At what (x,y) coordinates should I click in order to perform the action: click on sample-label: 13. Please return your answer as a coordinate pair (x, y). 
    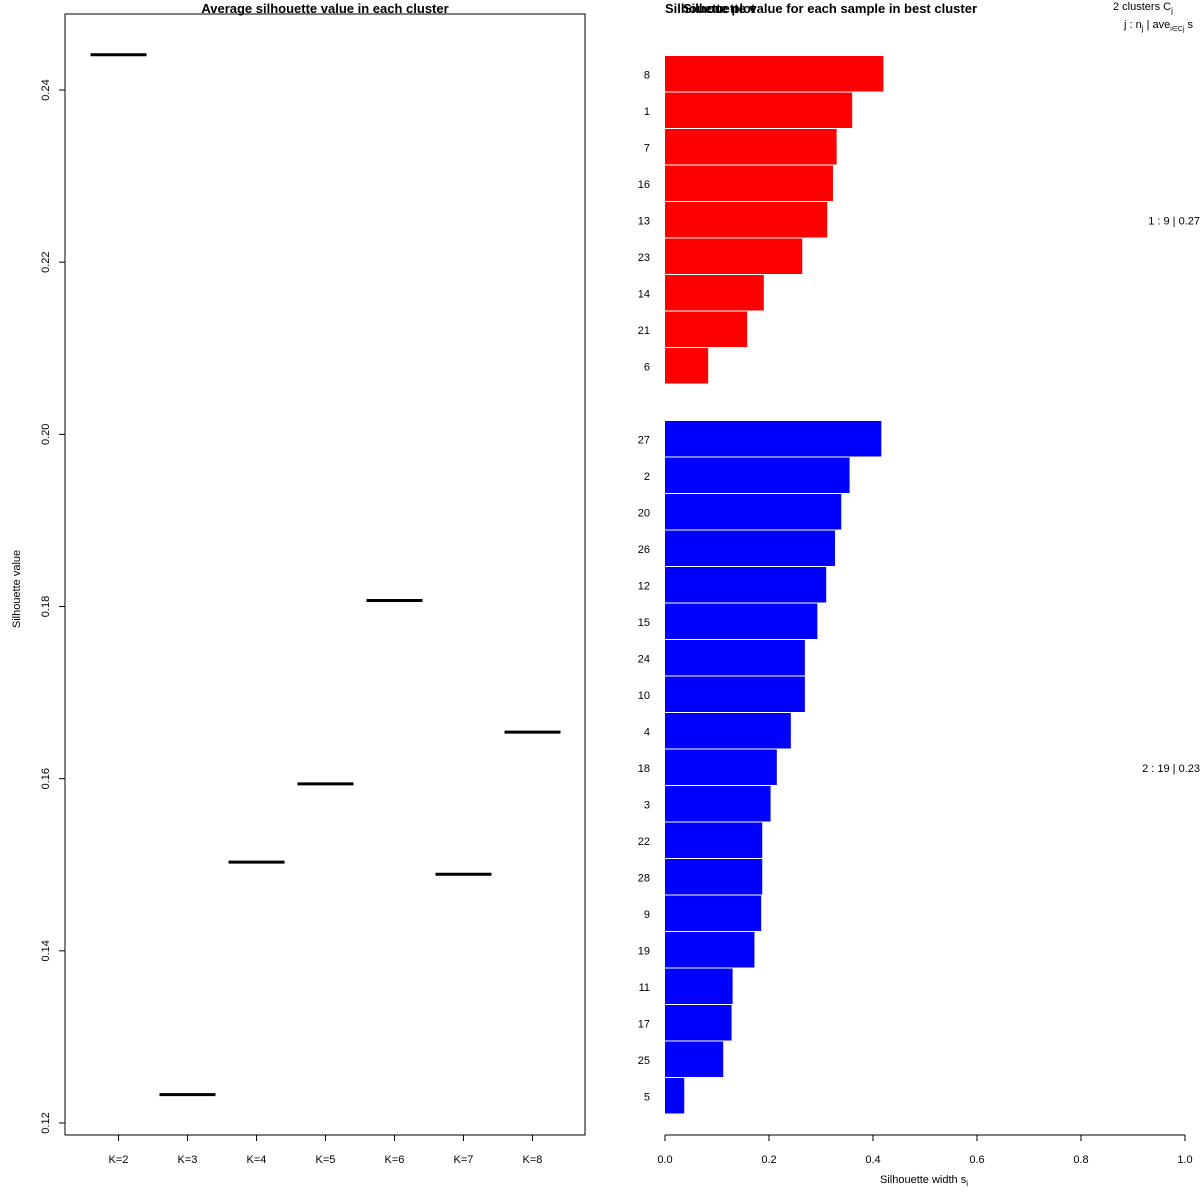
    Looking at the image, I should click on (644, 221).